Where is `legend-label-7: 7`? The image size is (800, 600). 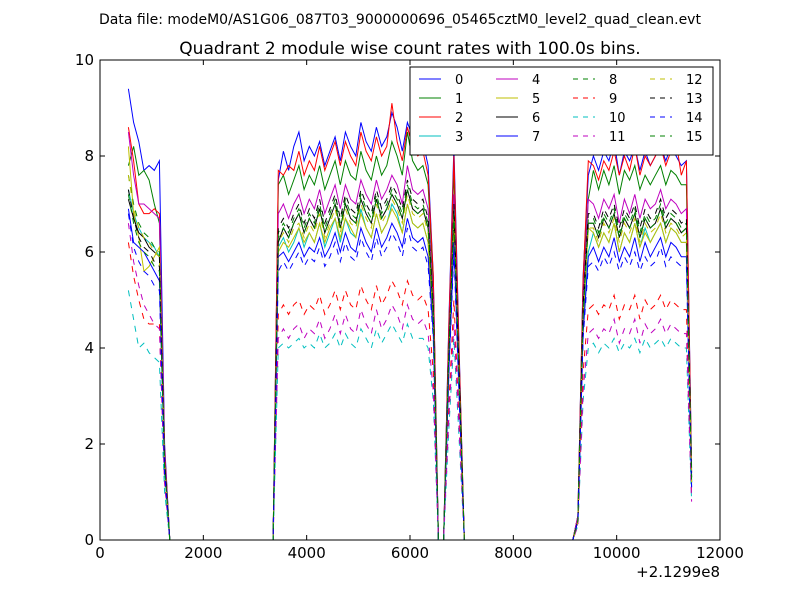
legend-label-7: 7 is located at coordinates (536, 137).